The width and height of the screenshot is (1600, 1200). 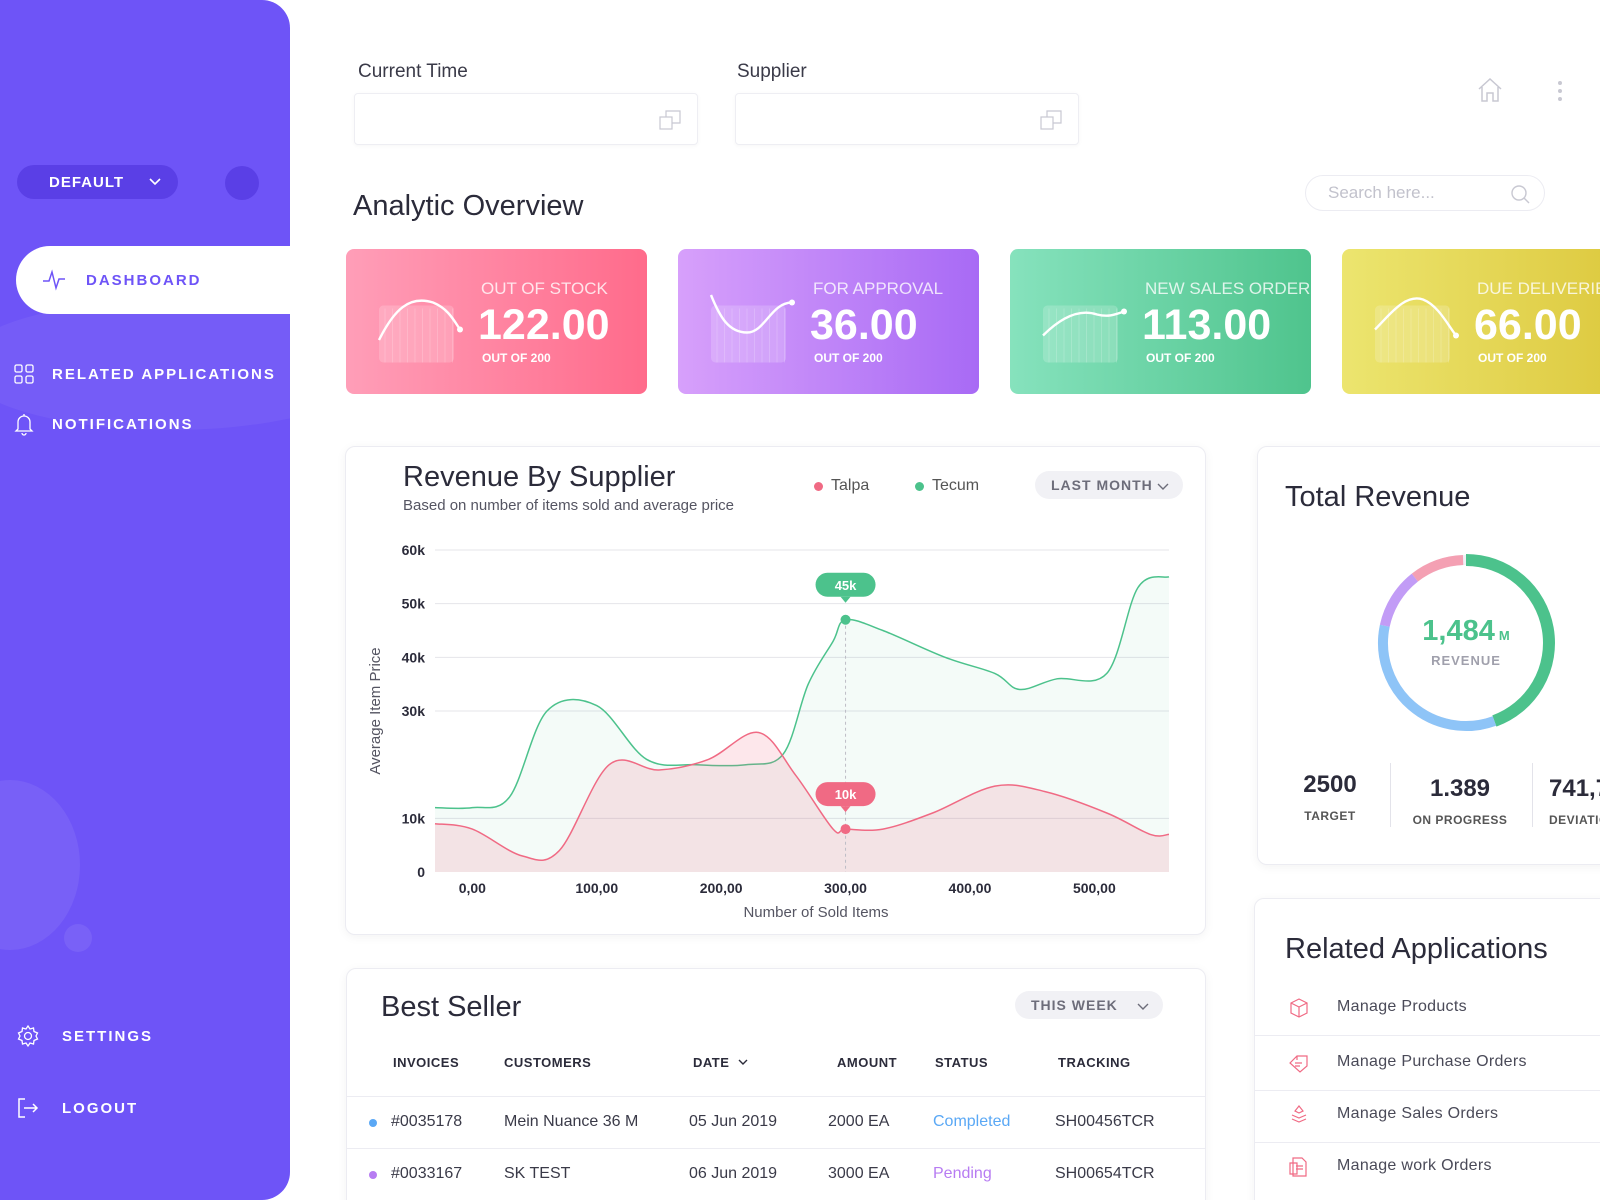 I want to click on sidebar-item-settings: SETTINGS, so click(x=84, y=1036).